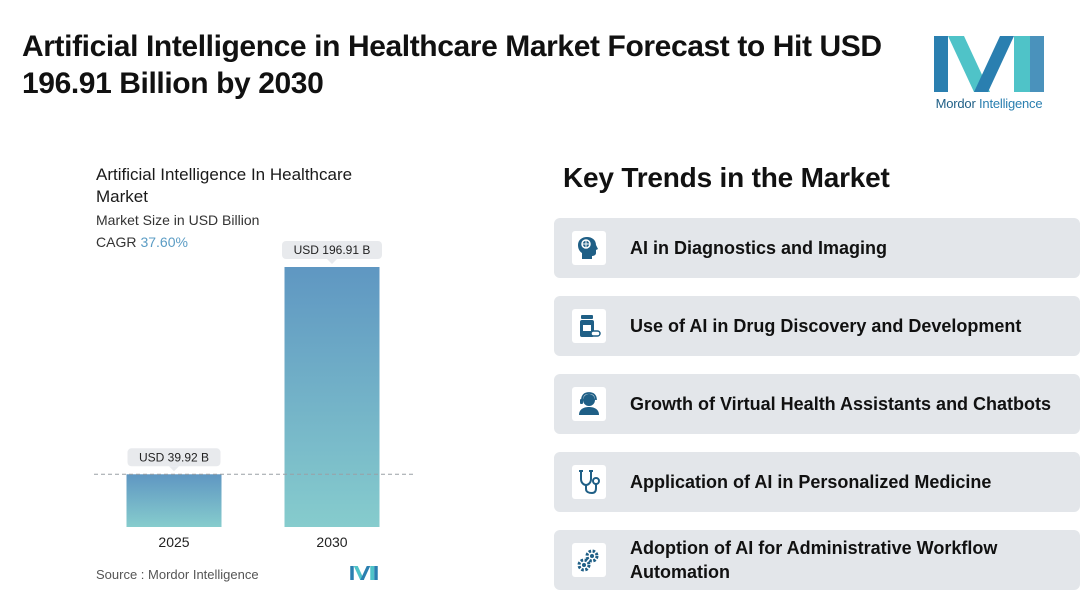  I want to click on mordor-logo-icon, so click(989, 64).